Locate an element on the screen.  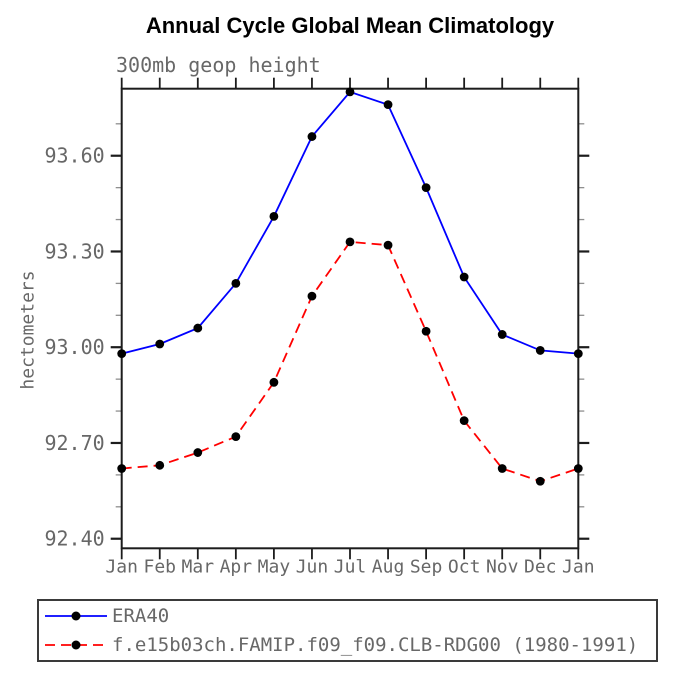
svg-text: May is located at coordinates (274, 566).